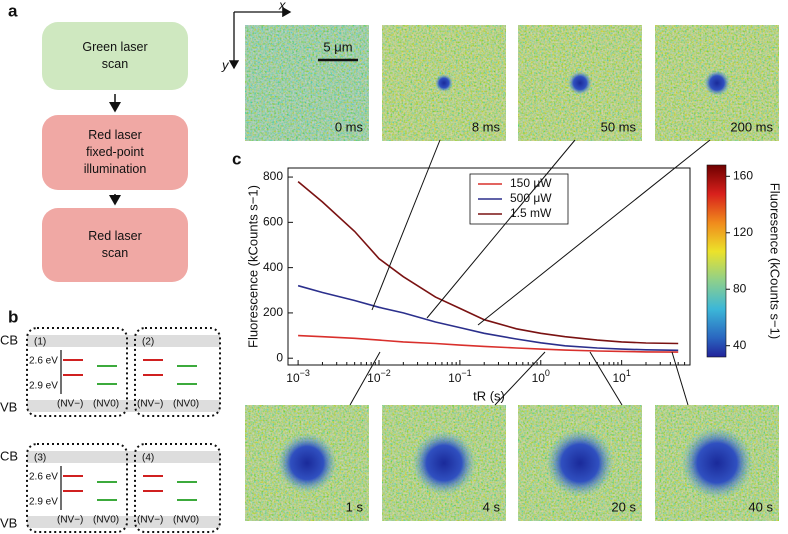  Describe the element at coordinates (743, 232) in the screenshot. I see `colorbar-tick-label: 120` at that location.